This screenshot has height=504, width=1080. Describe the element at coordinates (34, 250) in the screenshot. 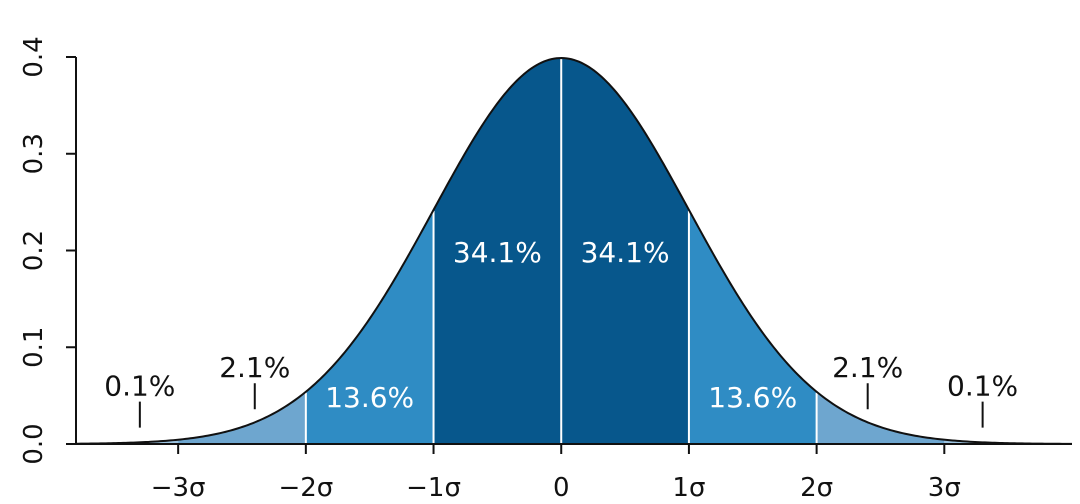

I see `y-tick-label: 0.2` at that location.